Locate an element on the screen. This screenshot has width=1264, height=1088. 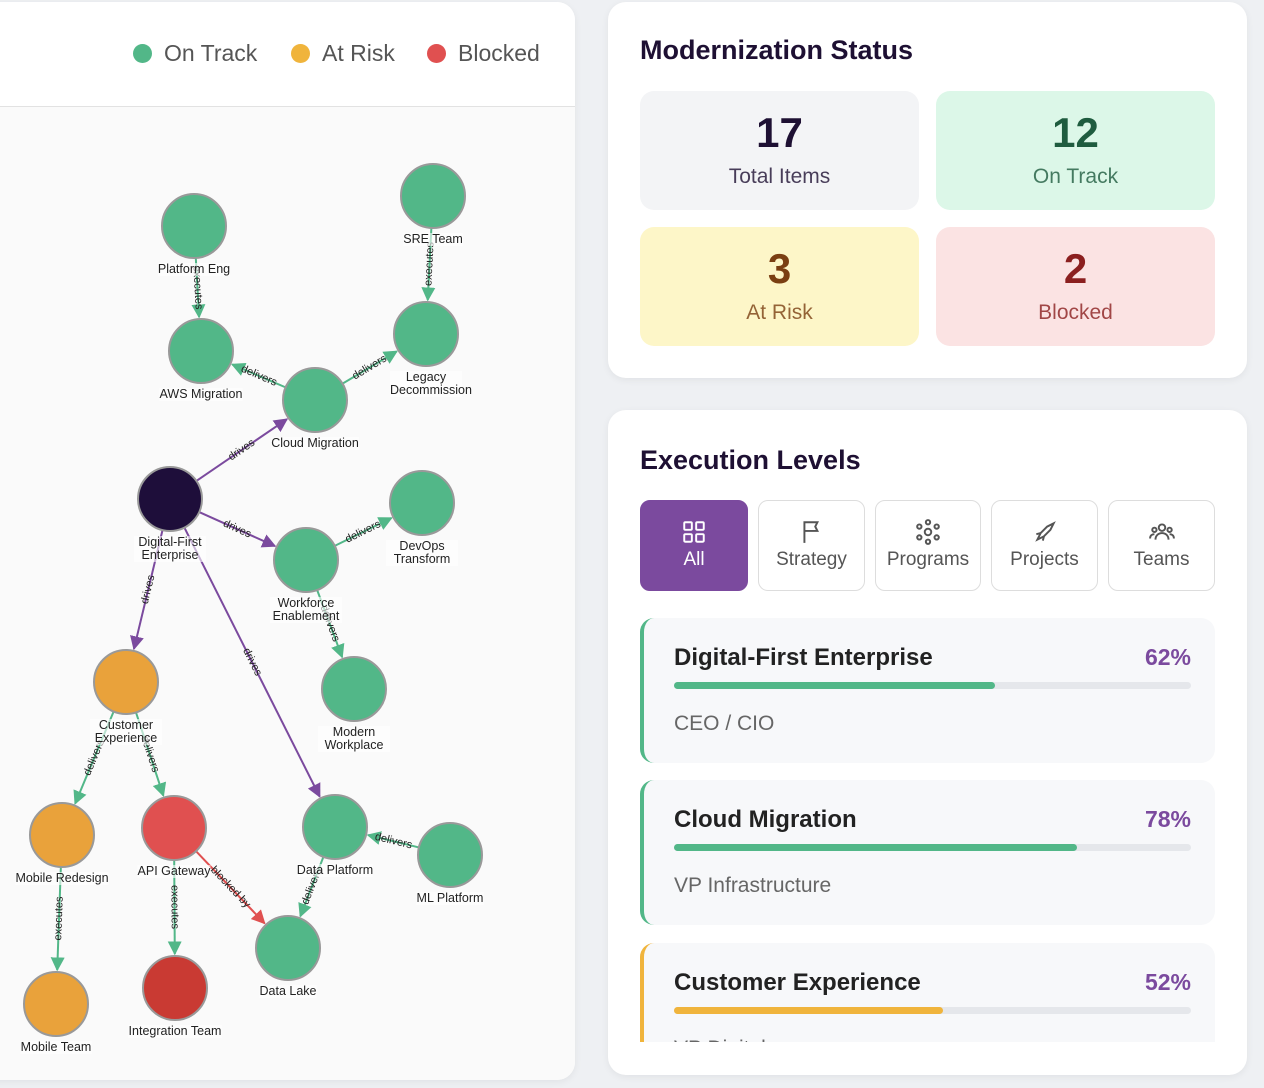
node-label: Integration Team is located at coordinates (175, 1031).